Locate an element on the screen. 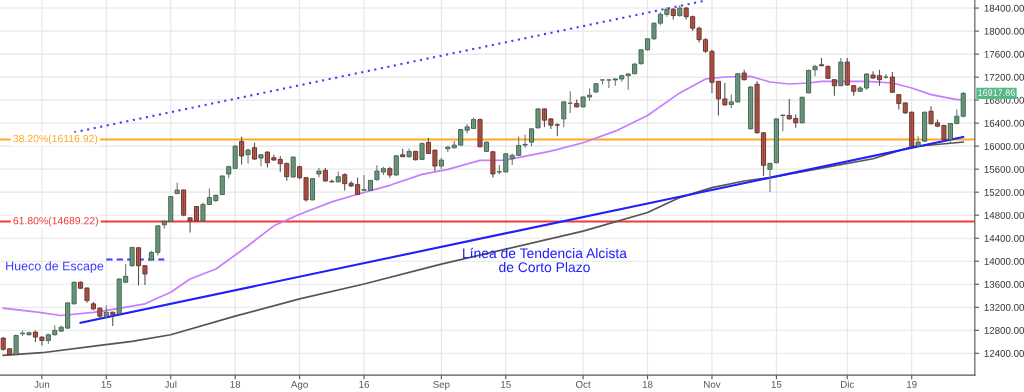 The height and width of the screenshot is (392, 1024). x-tick-label: Sep is located at coordinates (441, 385).